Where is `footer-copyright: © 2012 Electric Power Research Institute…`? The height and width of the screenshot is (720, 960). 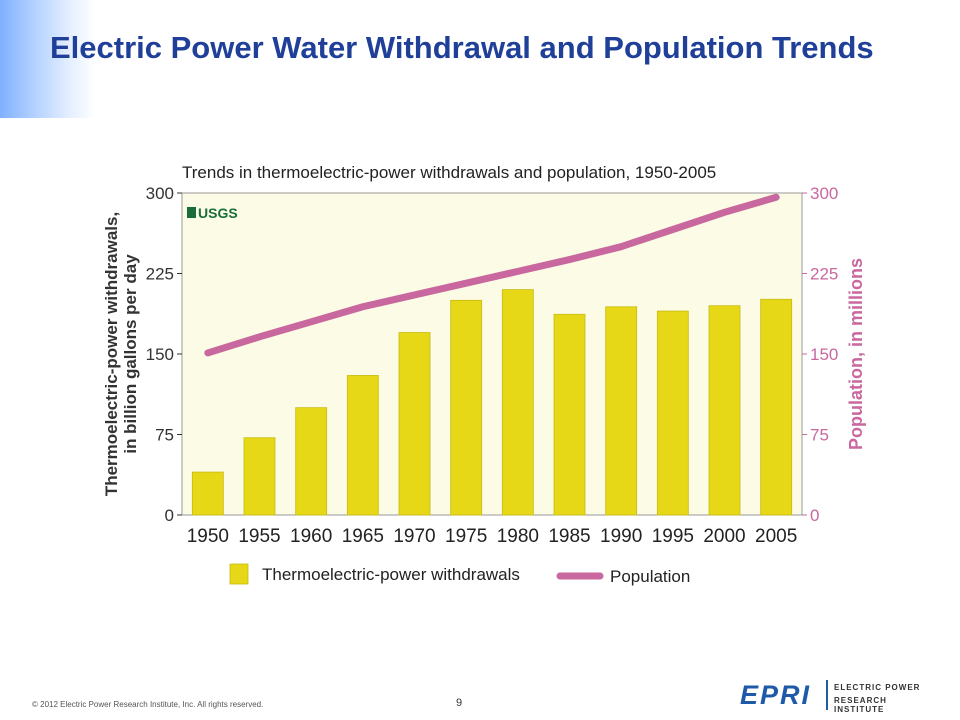
footer-copyright: © 2012 Electric Power Research Institute… is located at coordinates (148, 704).